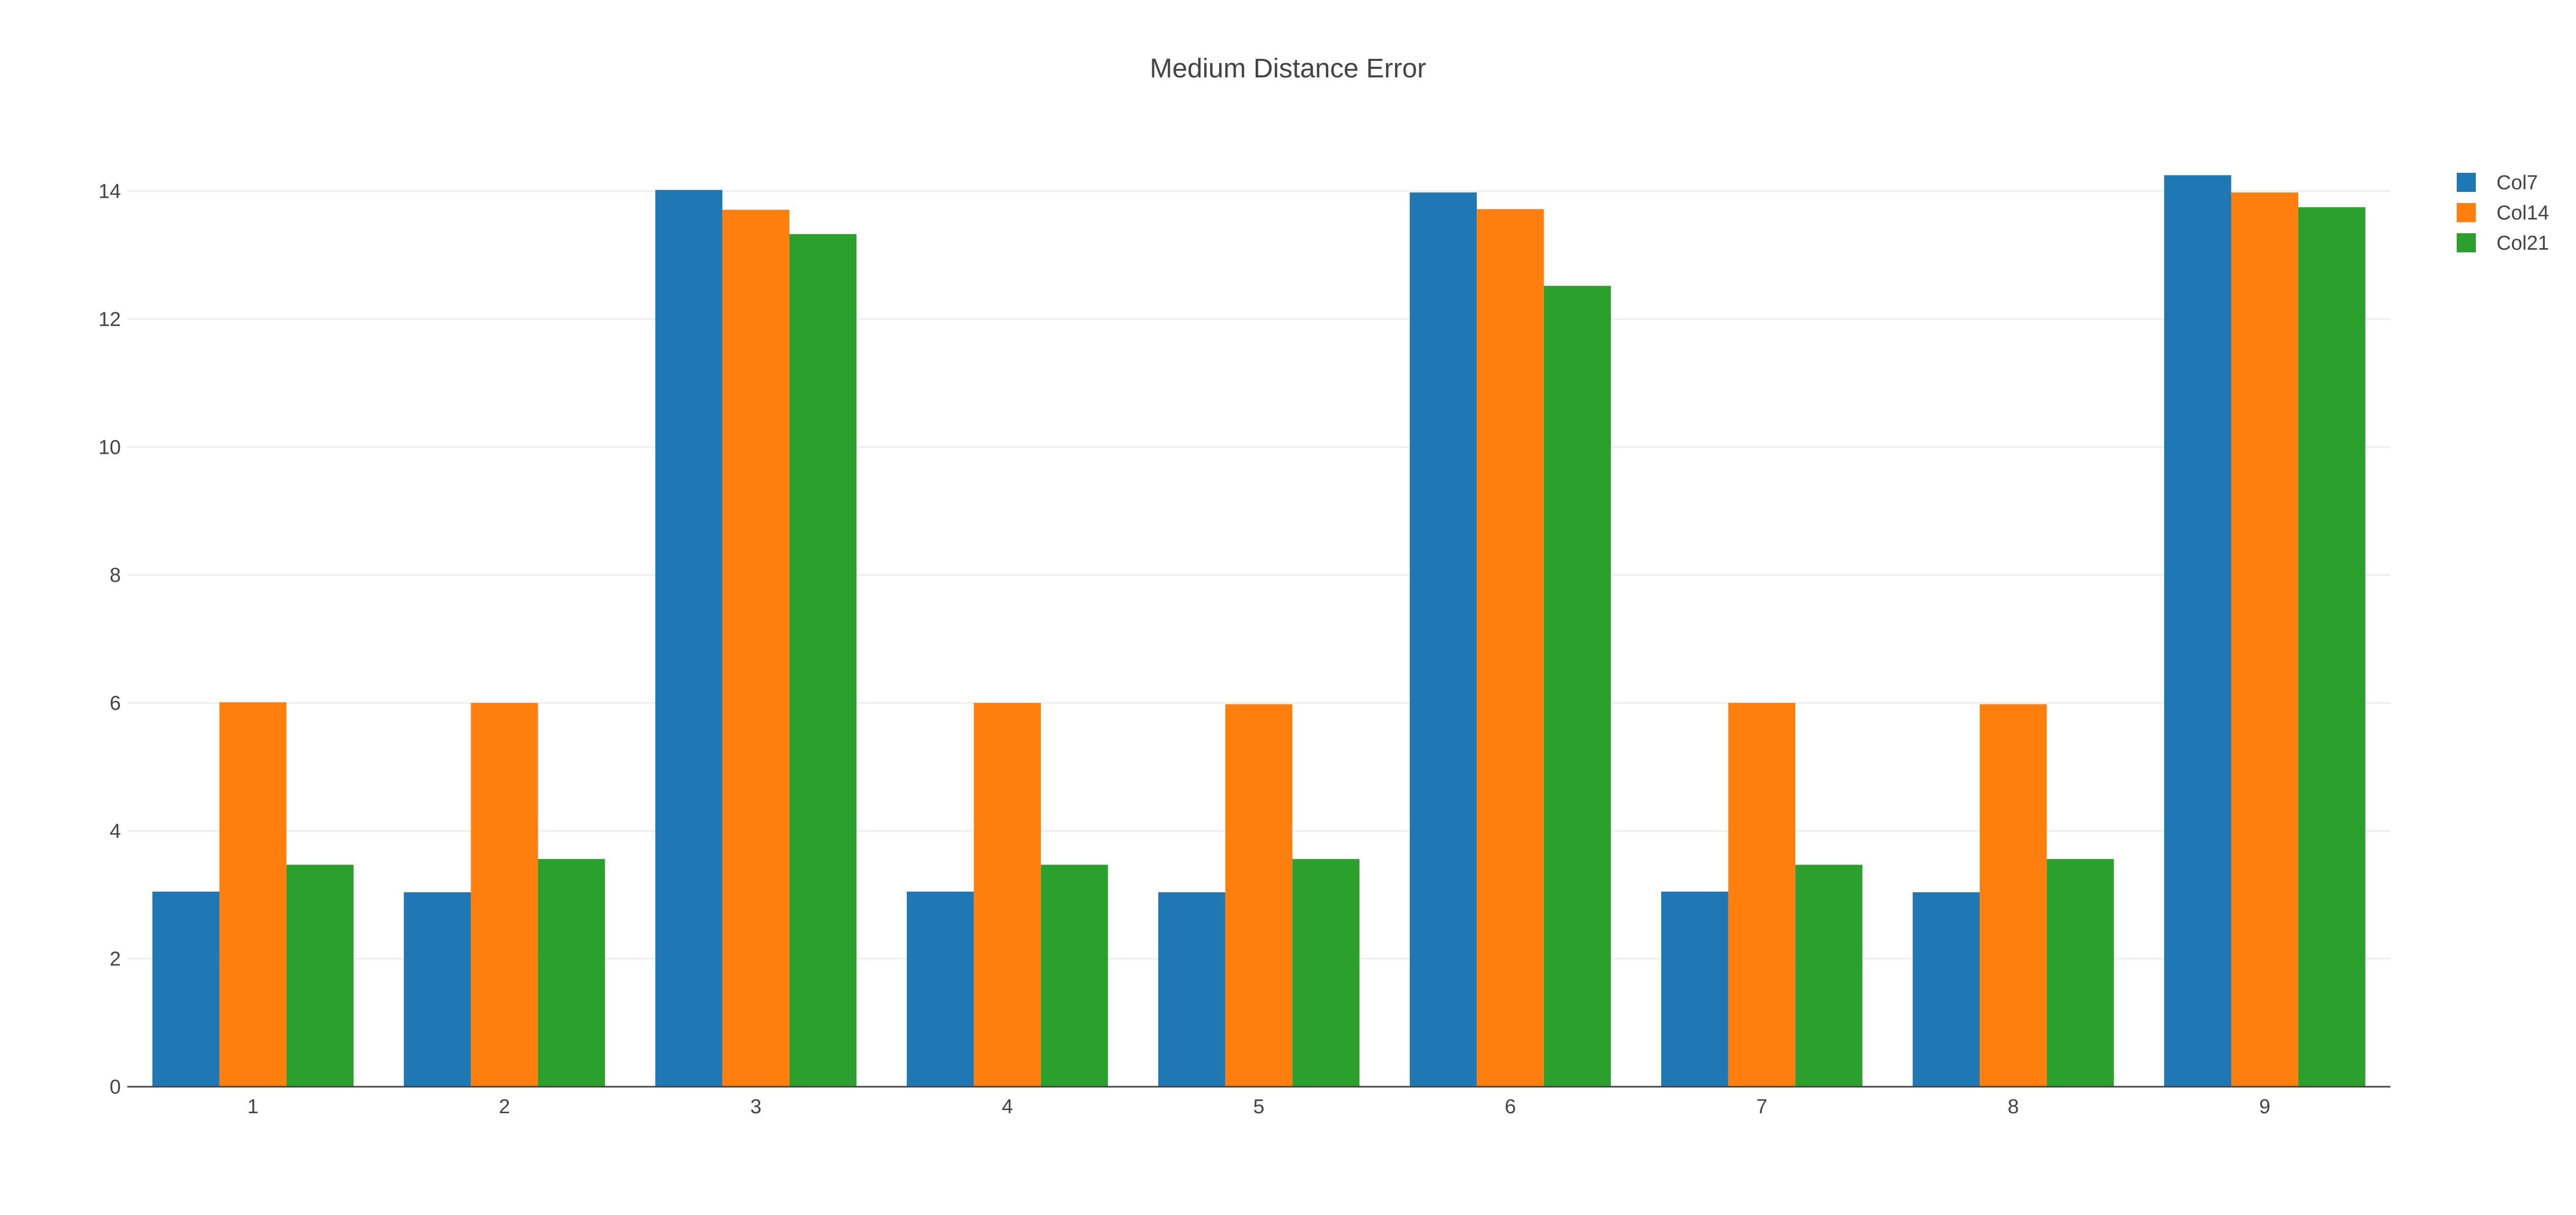  I want to click on legend: Col7 Col14 Col21, so click(2503, 213).